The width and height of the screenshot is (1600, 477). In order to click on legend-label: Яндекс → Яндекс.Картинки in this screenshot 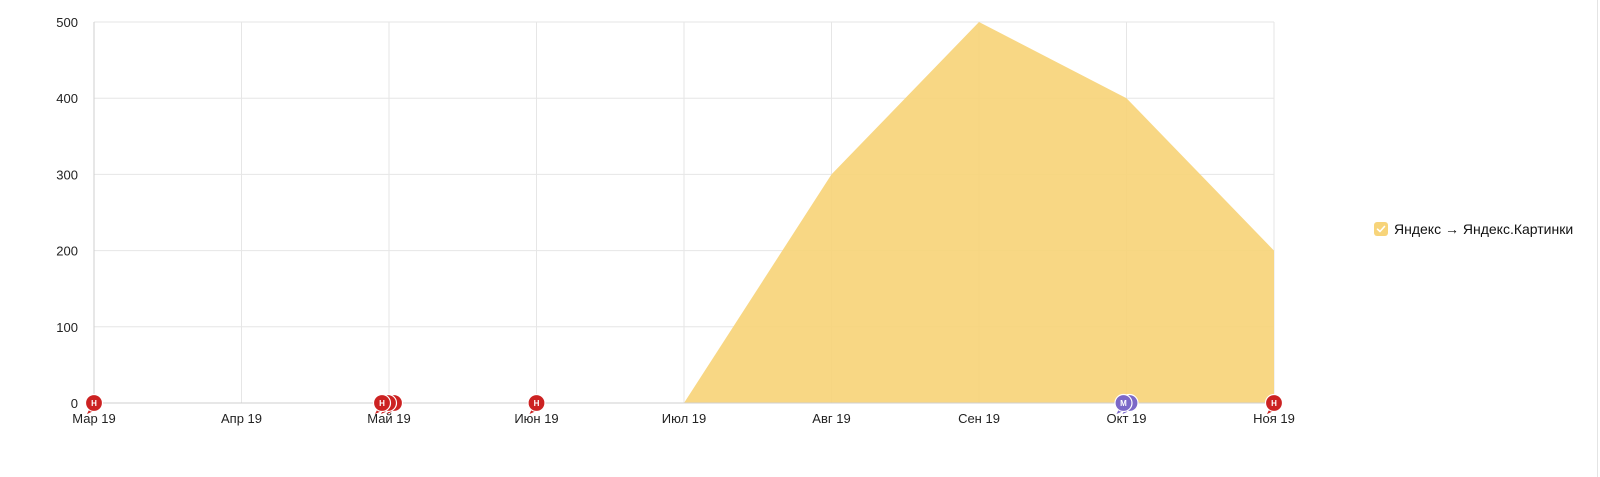, I will do `click(1484, 229)`.